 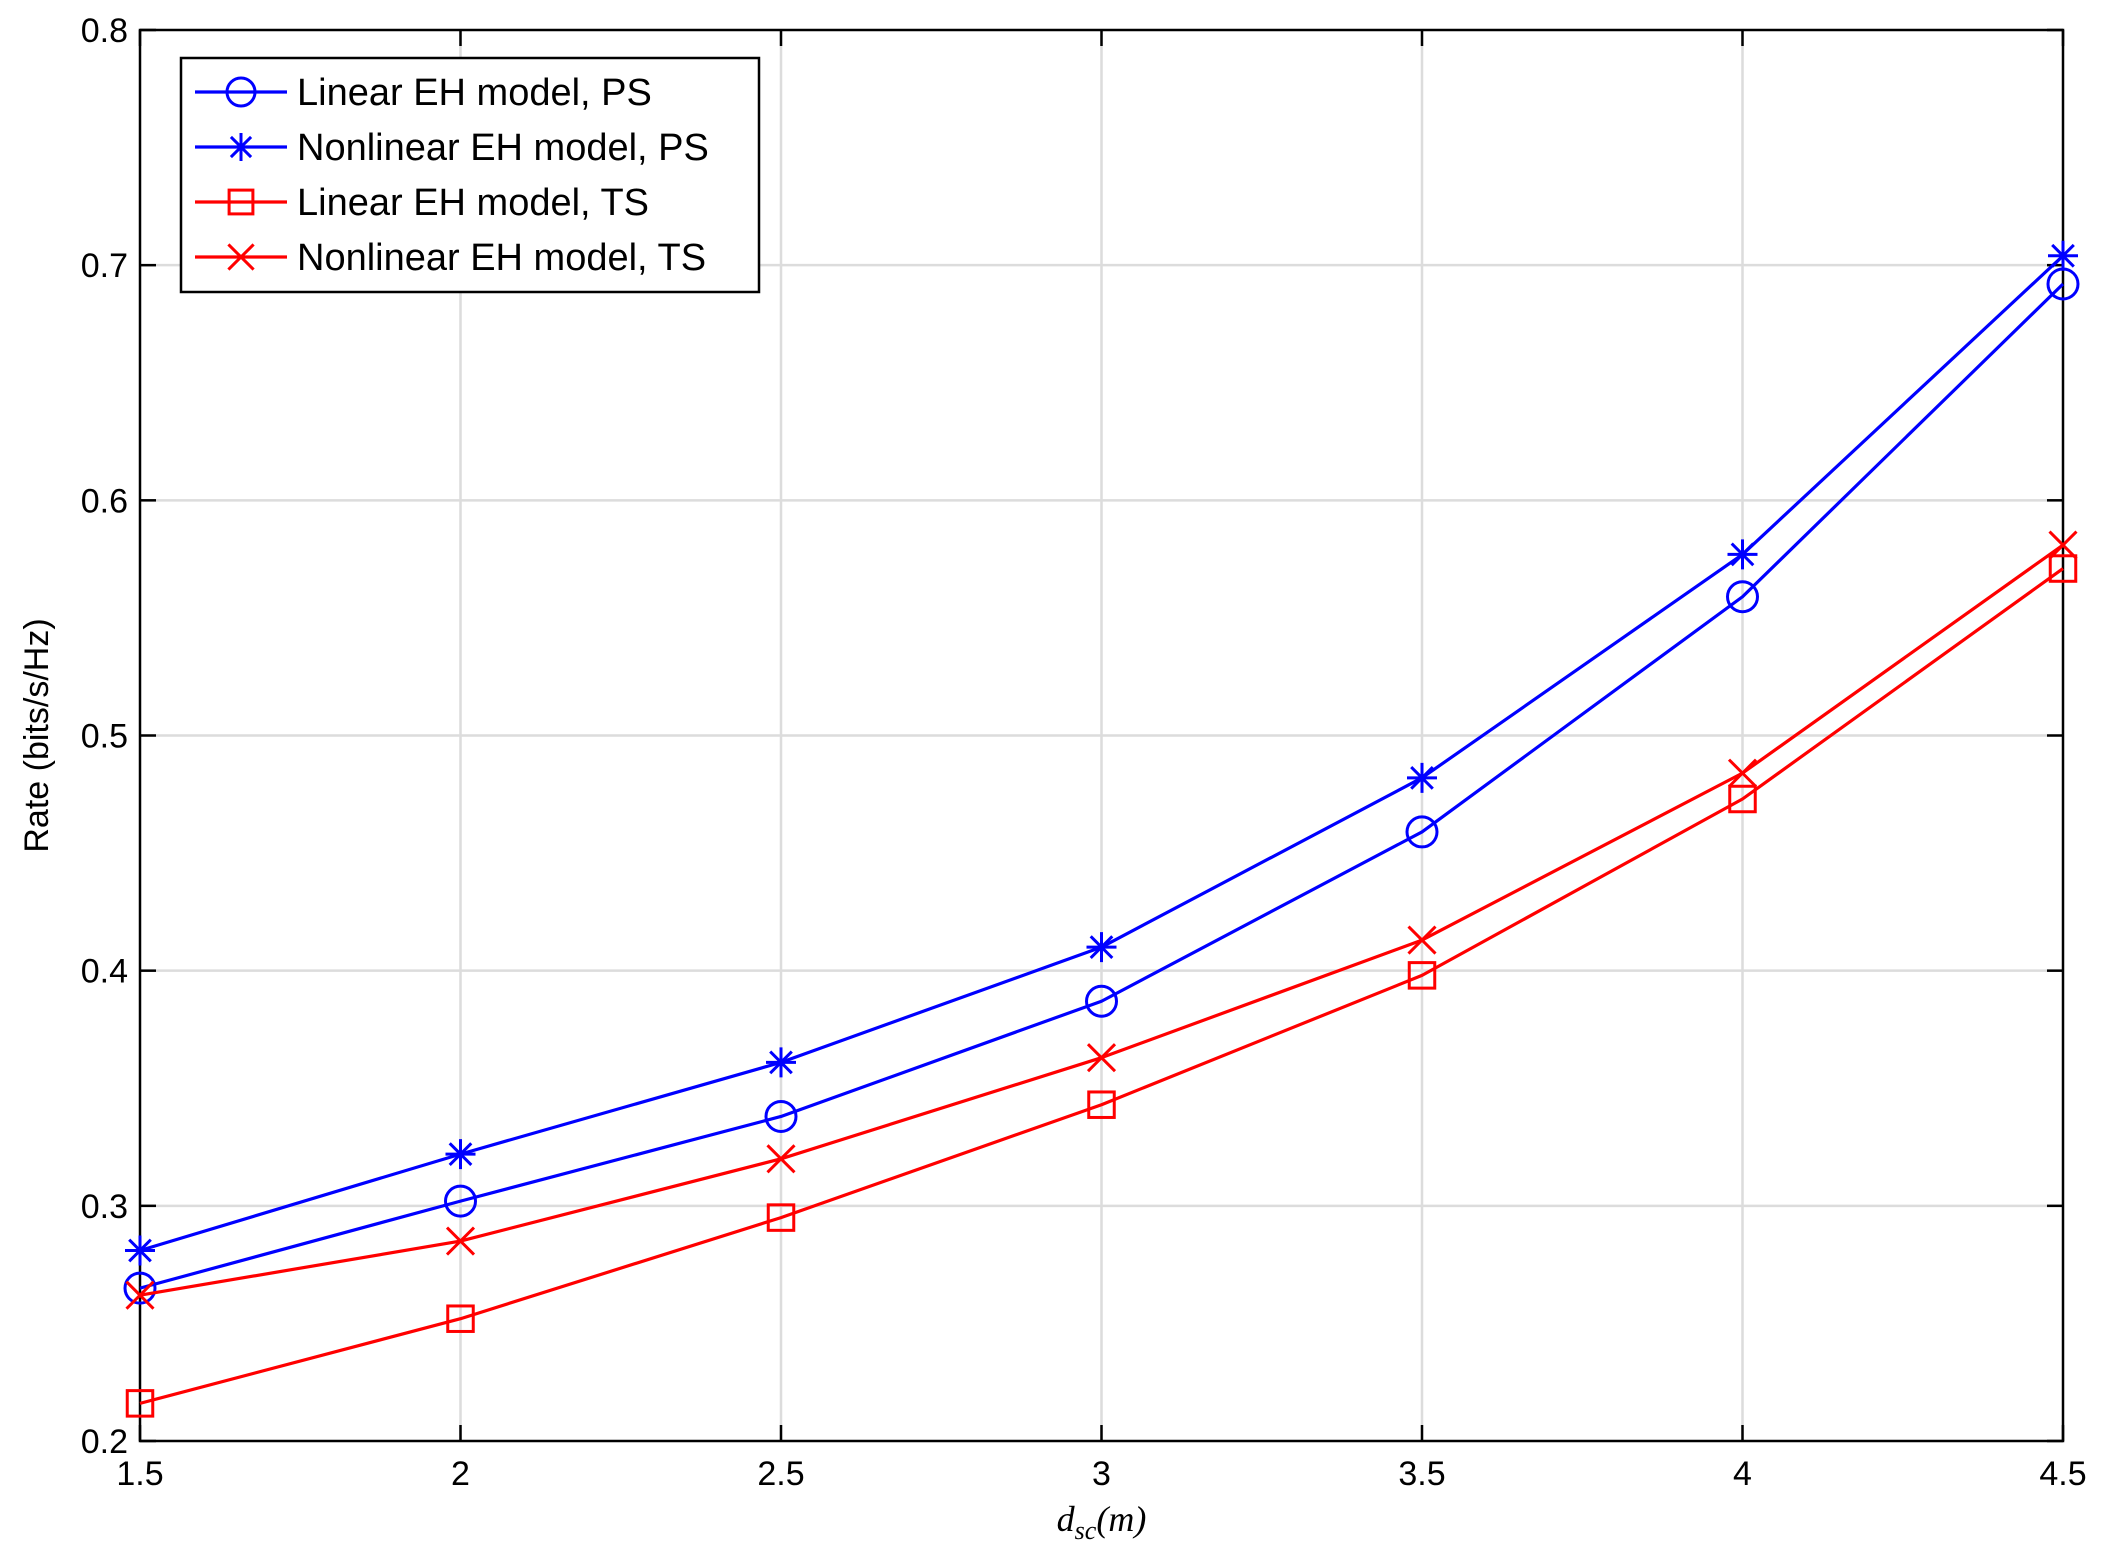 What do you see at coordinates (104, 501) in the screenshot?
I see `y-tick-label: 0.6` at bounding box center [104, 501].